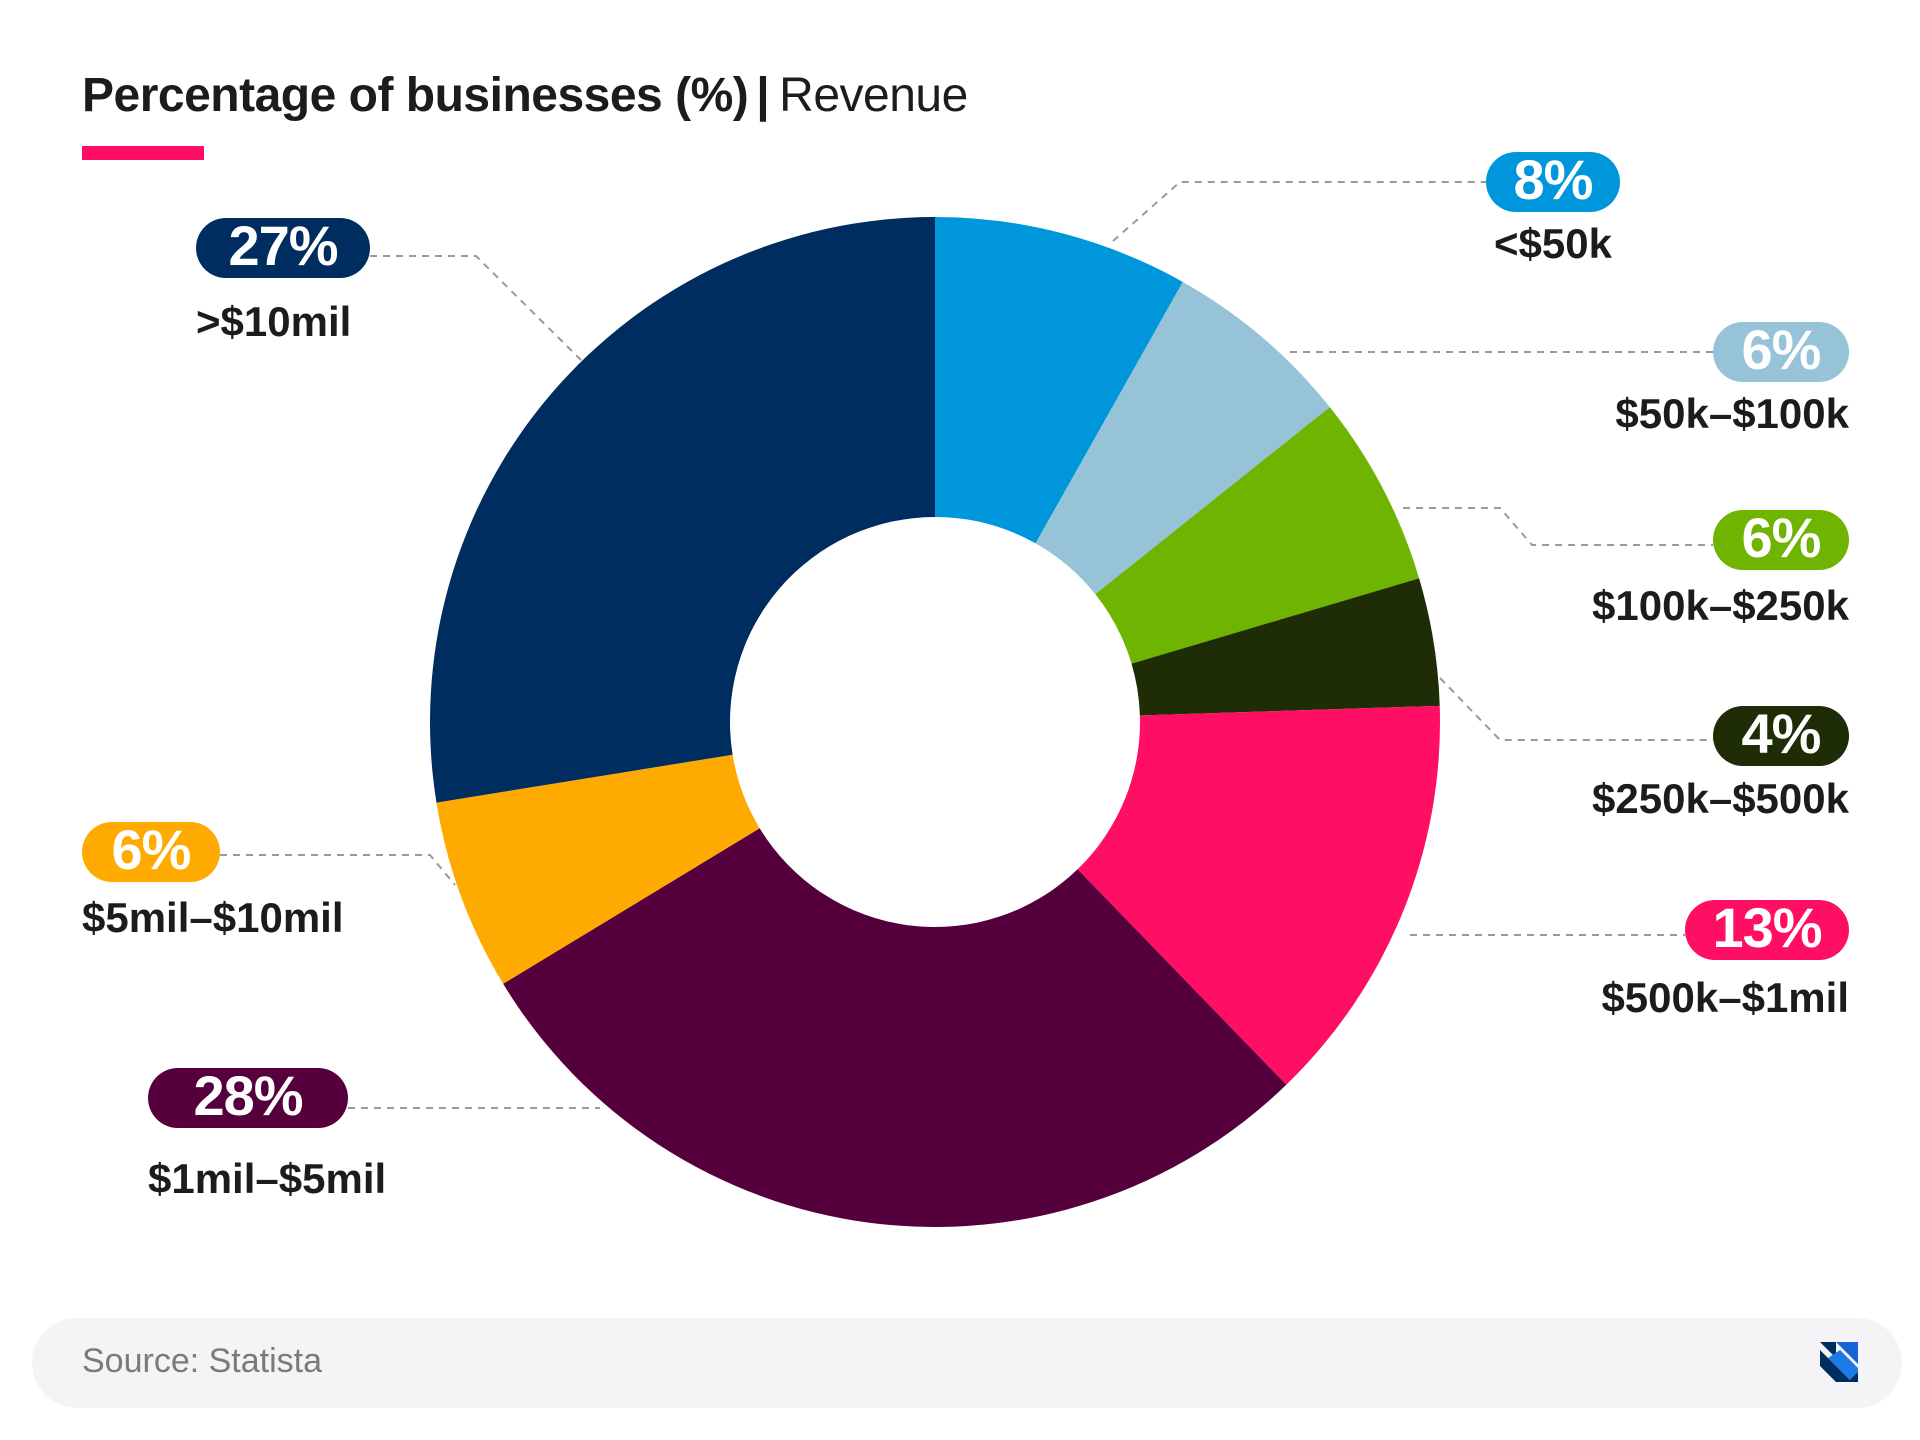 Image resolution: width=1920 pixels, height=1440 pixels. What do you see at coordinates (202, 1361) in the screenshot?
I see `source-text: Source: Statista` at bounding box center [202, 1361].